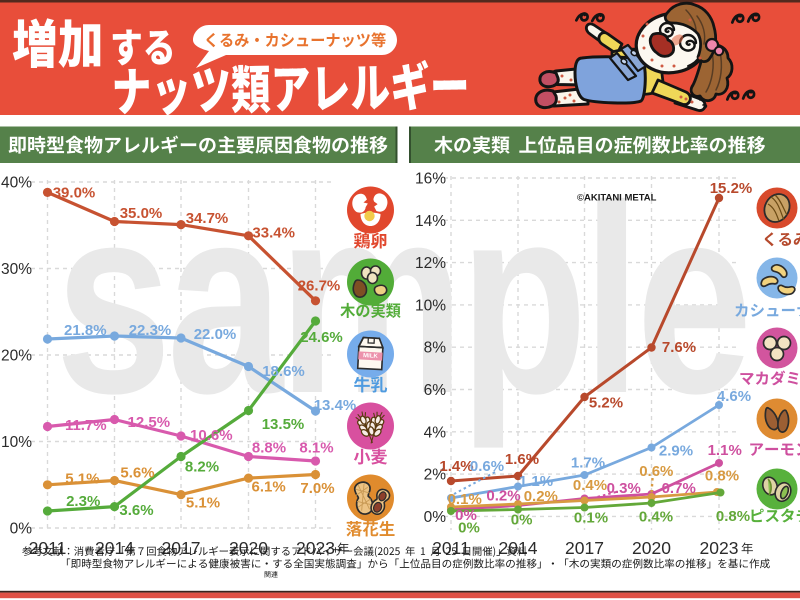  Describe the element at coordinates (522, 459) in the screenshot. I see `svg-text: 1.6%` at that location.